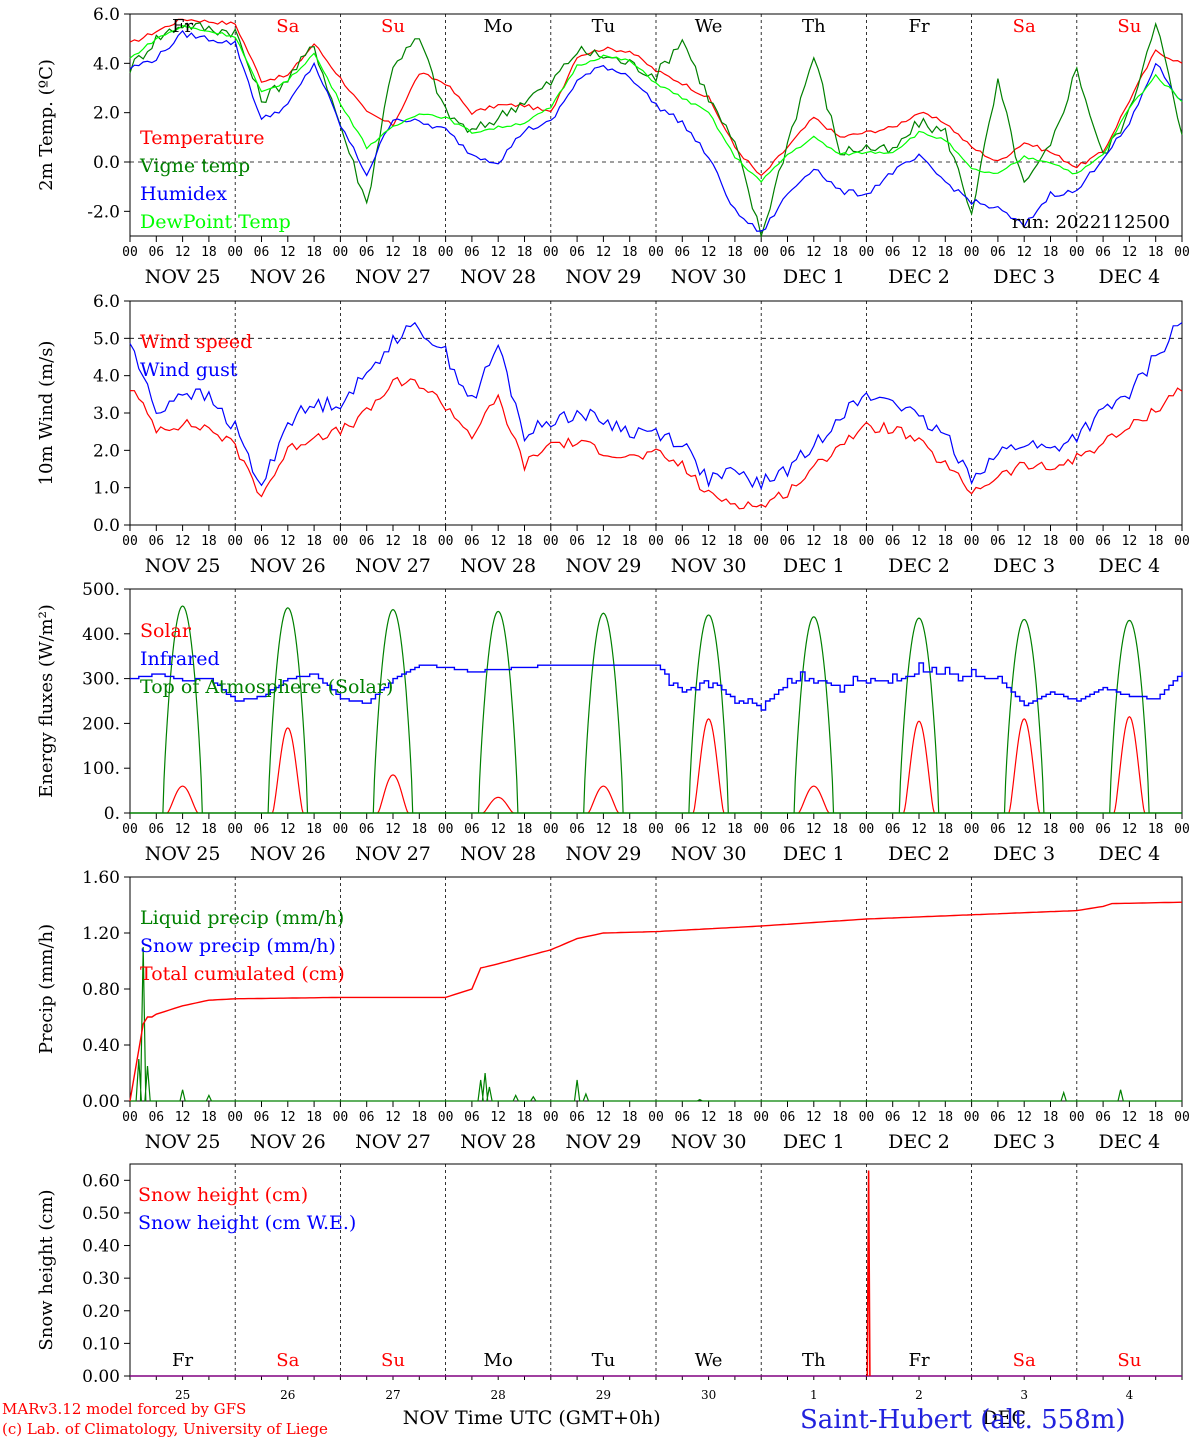 The image size is (1194, 1440). What do you see at coordinates (814, 26) in the screenshot?
I see `day-name-label: Th` at bounding box center [814, 26].